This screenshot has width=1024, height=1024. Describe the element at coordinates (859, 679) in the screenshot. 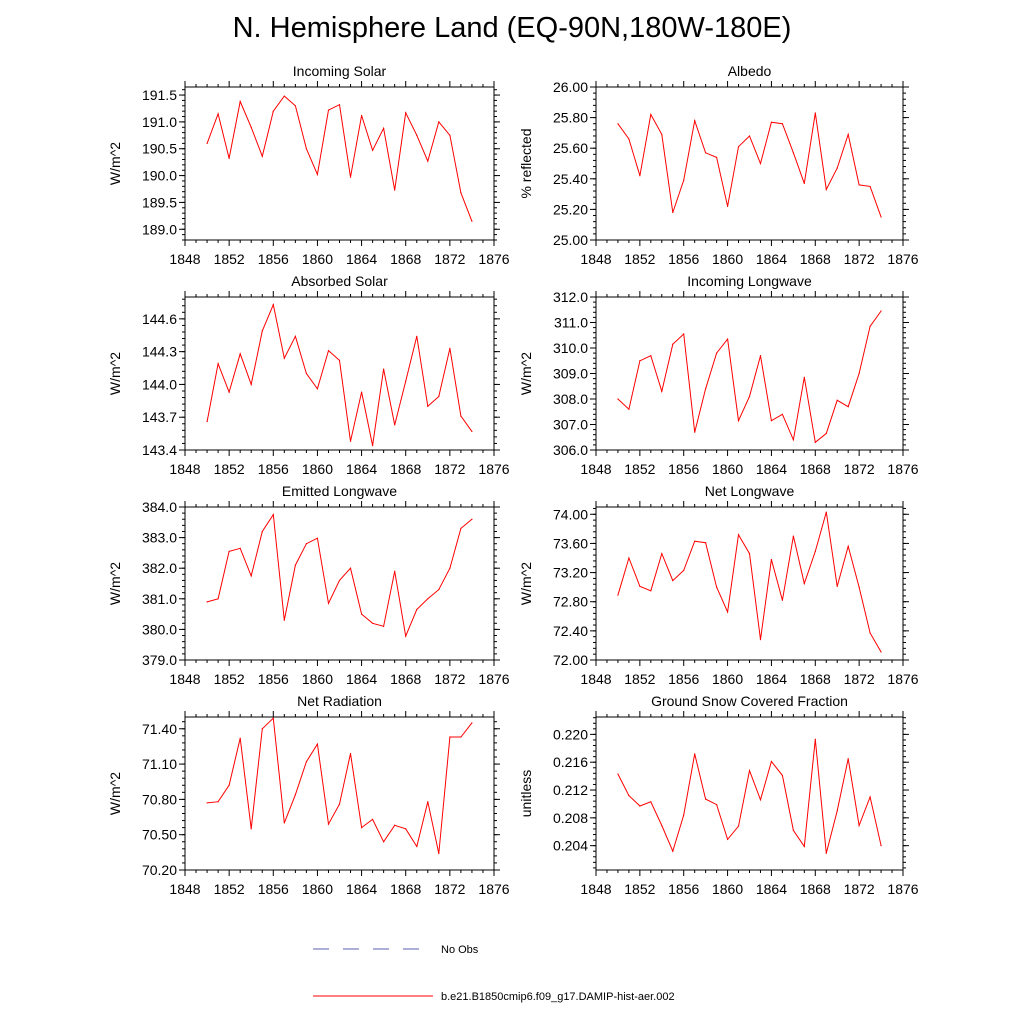

I see `x-tick-label: 1872` at that location.